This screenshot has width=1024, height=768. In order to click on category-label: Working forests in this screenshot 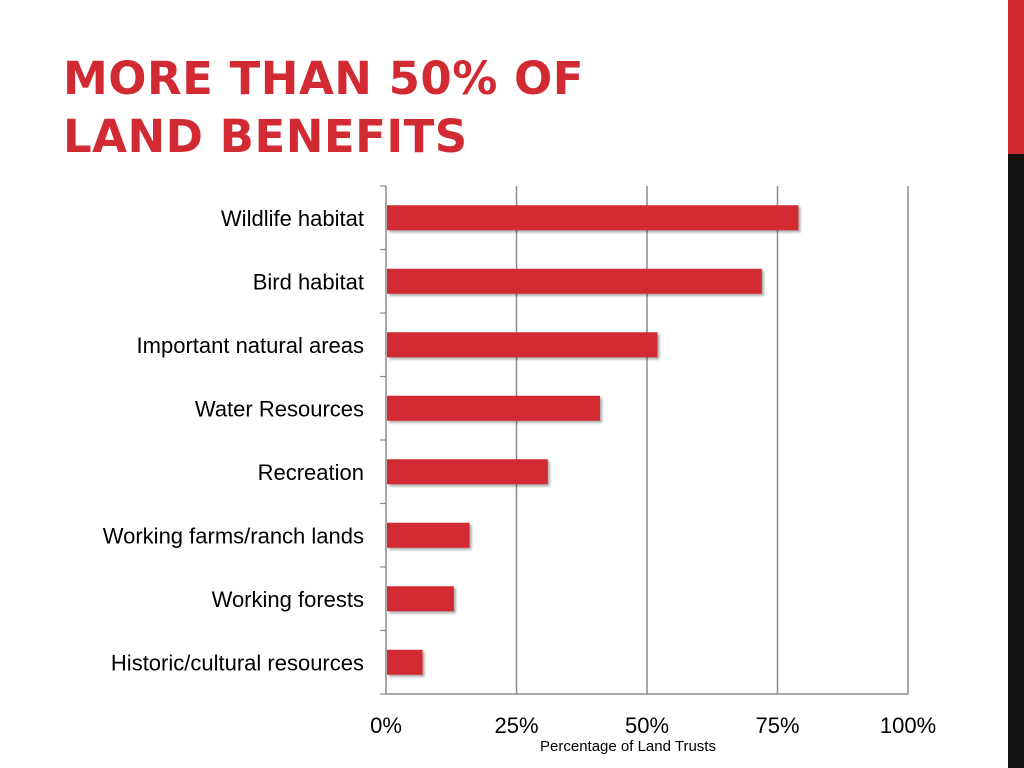, I will do `click(288, 599)`.